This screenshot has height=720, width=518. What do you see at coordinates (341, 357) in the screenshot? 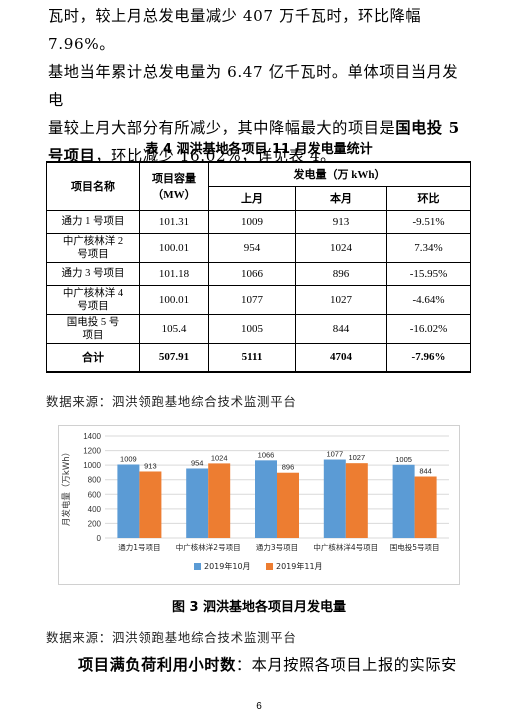
I see `cell-this: 4704` at bounding box center [341, 357].